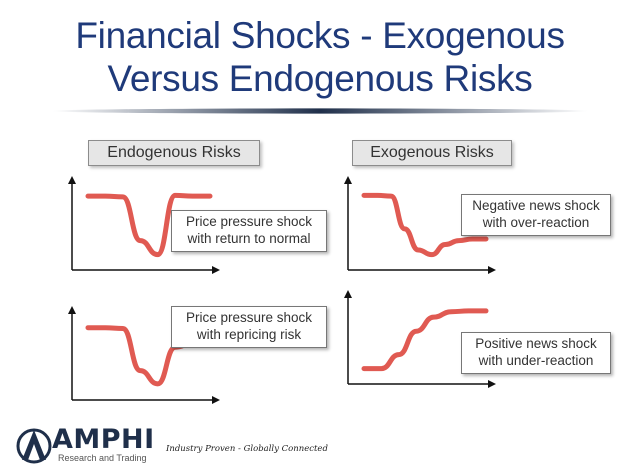  I want to click on title-underline, so click(320, 111).